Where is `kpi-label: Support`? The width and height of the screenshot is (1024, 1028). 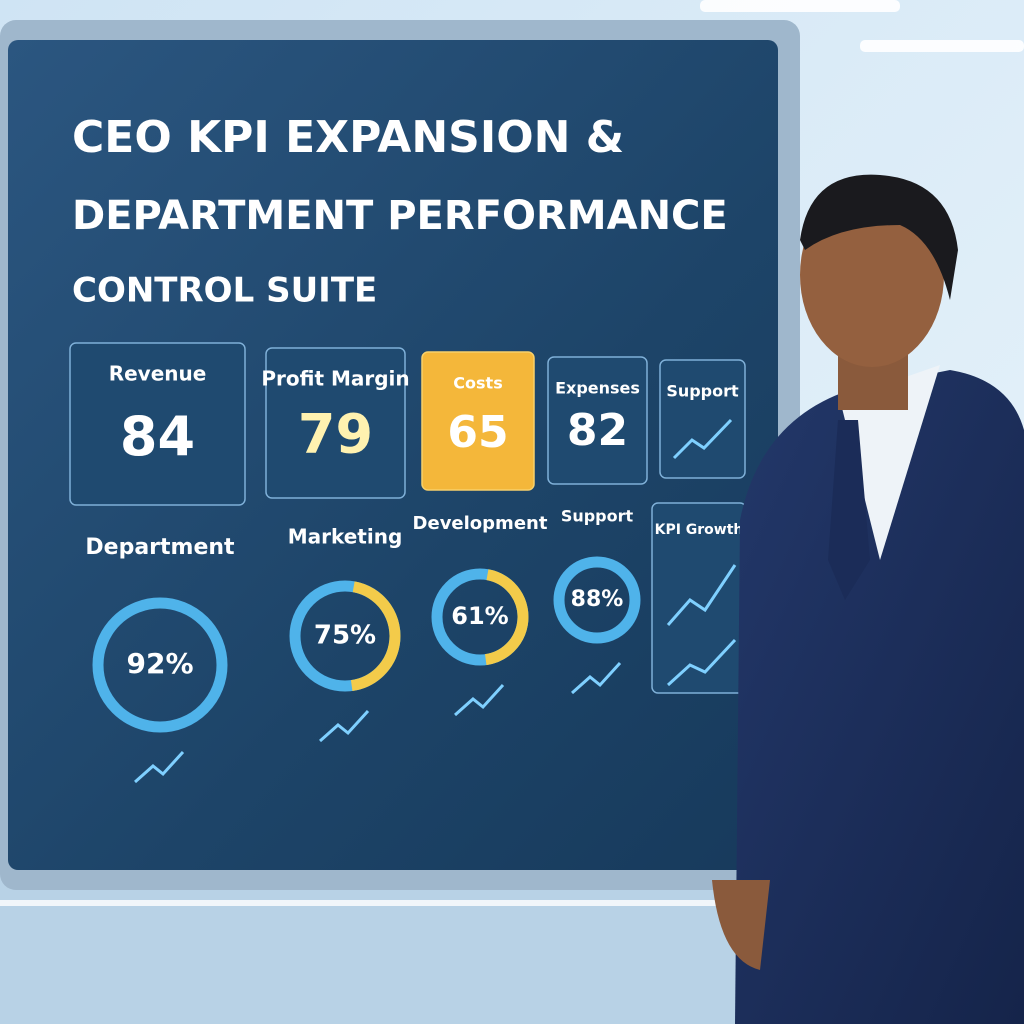
kpi-label: Support is located at coordinates (702, 391).